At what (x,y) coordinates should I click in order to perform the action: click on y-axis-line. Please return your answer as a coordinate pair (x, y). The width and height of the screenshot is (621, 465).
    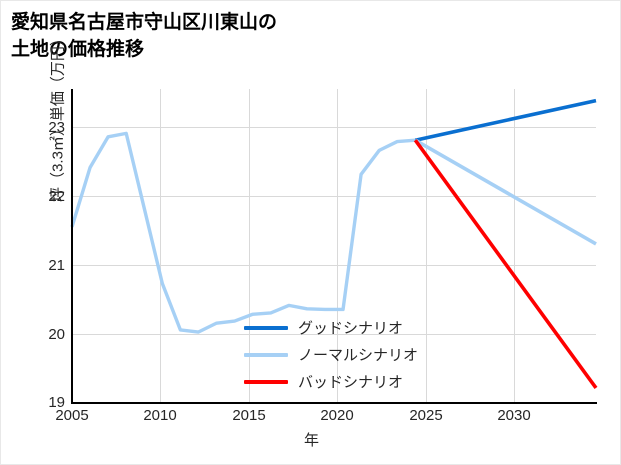
    Looking at the image, I should click on (72, 246).